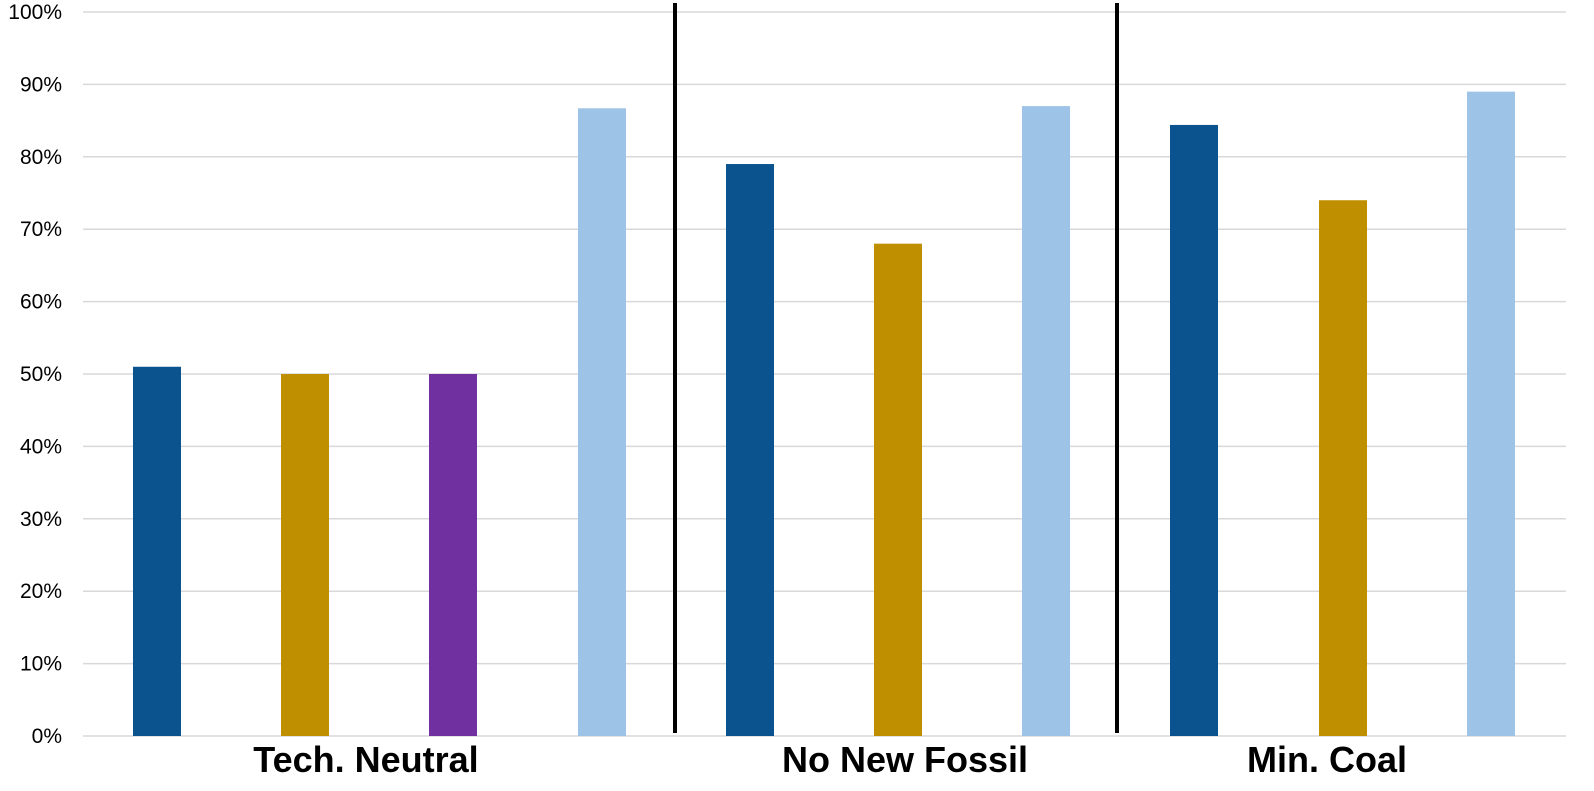 The width and height of the screenshot is (1594, 791). What do you see at coordinates (905, 759) in the screenshot?
I see `group-label: No New Fossil` at bounding box center [905, 759].